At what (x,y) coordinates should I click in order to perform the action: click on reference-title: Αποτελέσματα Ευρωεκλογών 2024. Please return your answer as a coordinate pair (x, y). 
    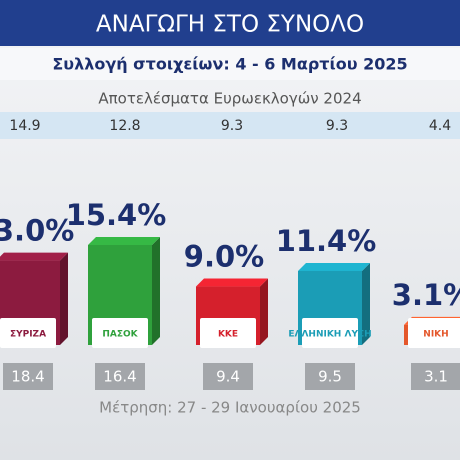
    Looking at the image, I should click on (229, 99).